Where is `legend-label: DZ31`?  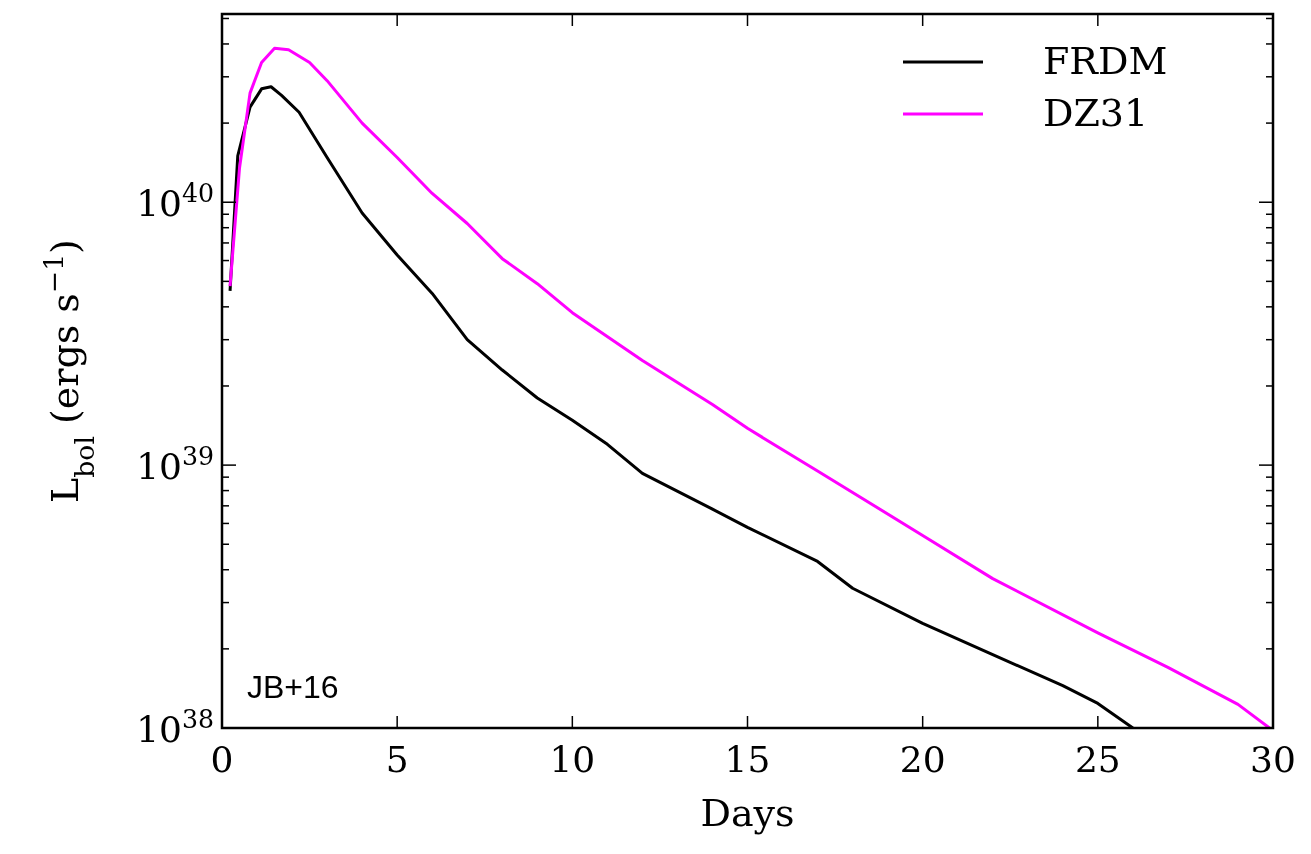
legend-label: DZ31 is located at coordinates (1096, 113).